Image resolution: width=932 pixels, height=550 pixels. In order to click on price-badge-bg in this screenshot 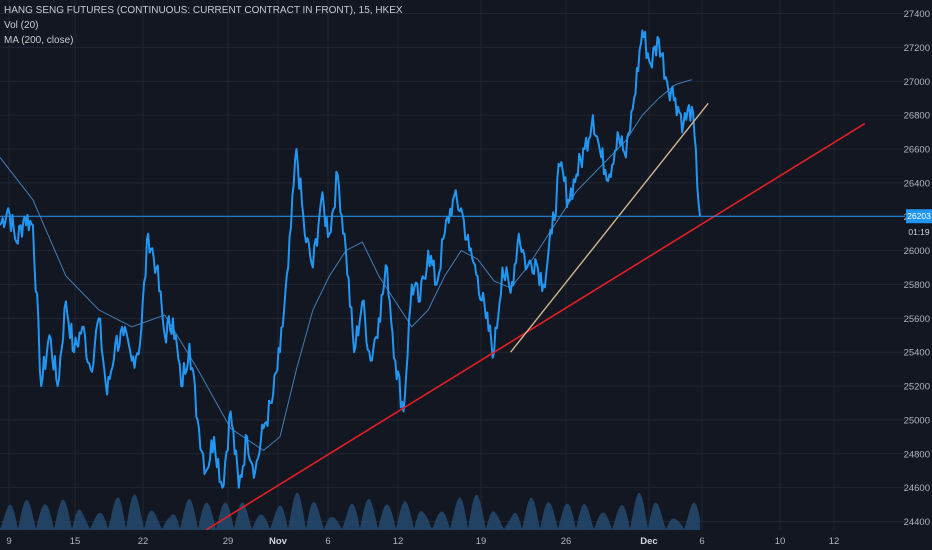, I will do `click(919, 216)`.